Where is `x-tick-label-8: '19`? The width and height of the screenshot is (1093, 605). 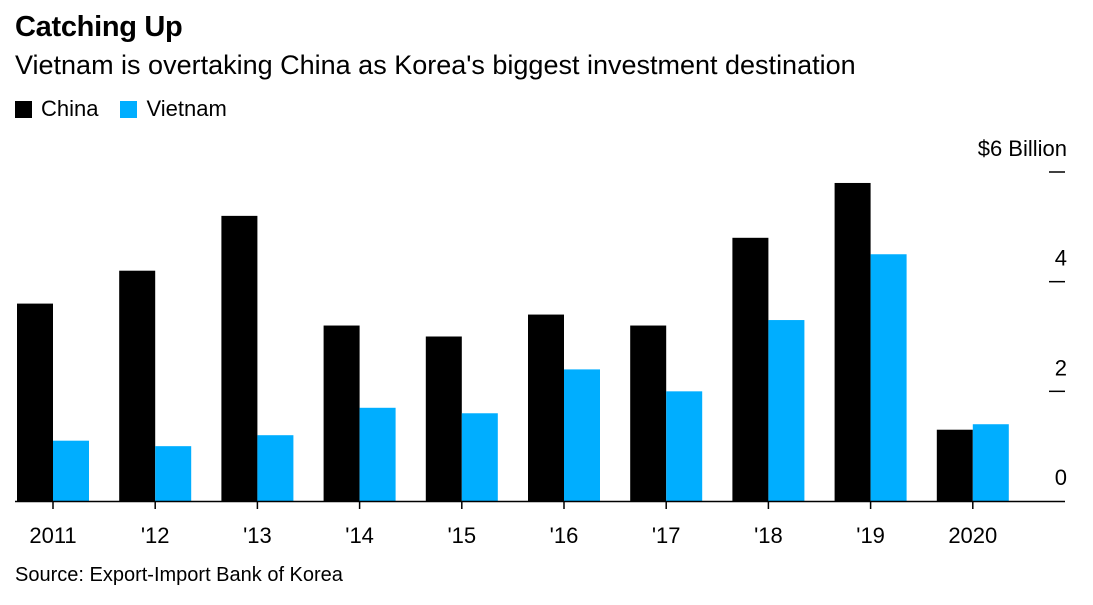 x-tick-label-8: '19 is located at coordinates (870, 535).